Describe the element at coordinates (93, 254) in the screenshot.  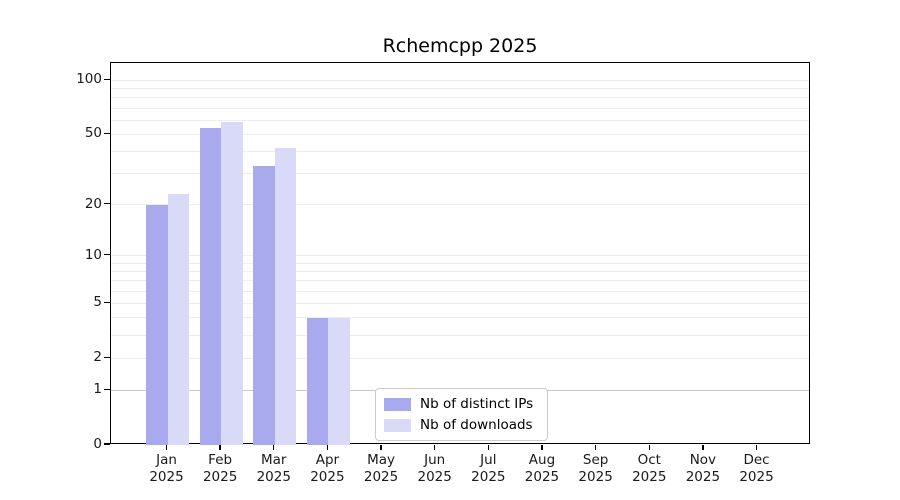
I see `y-tick-label: 10` at that location.